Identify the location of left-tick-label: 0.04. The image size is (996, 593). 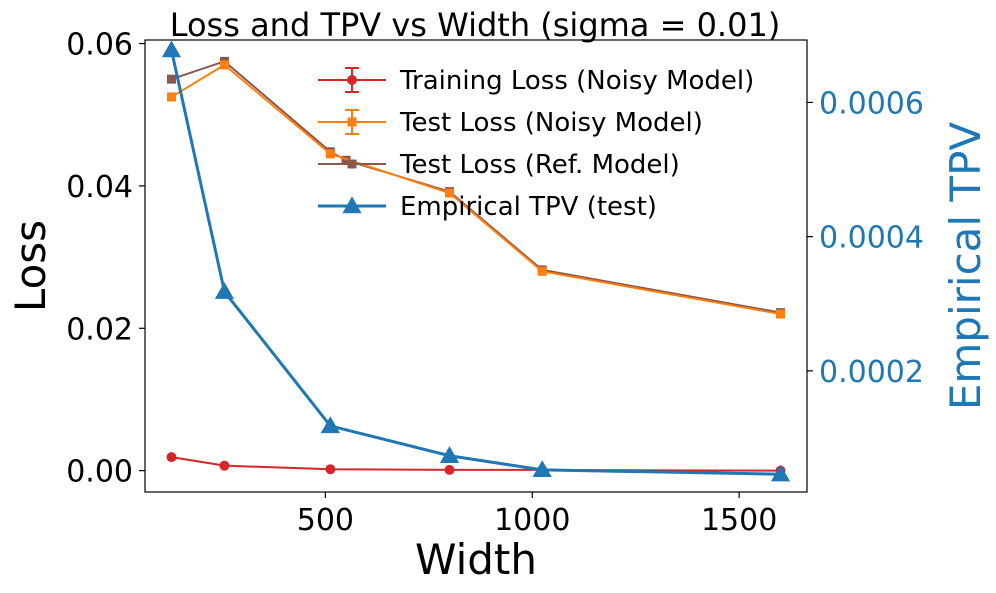
(99, 187).